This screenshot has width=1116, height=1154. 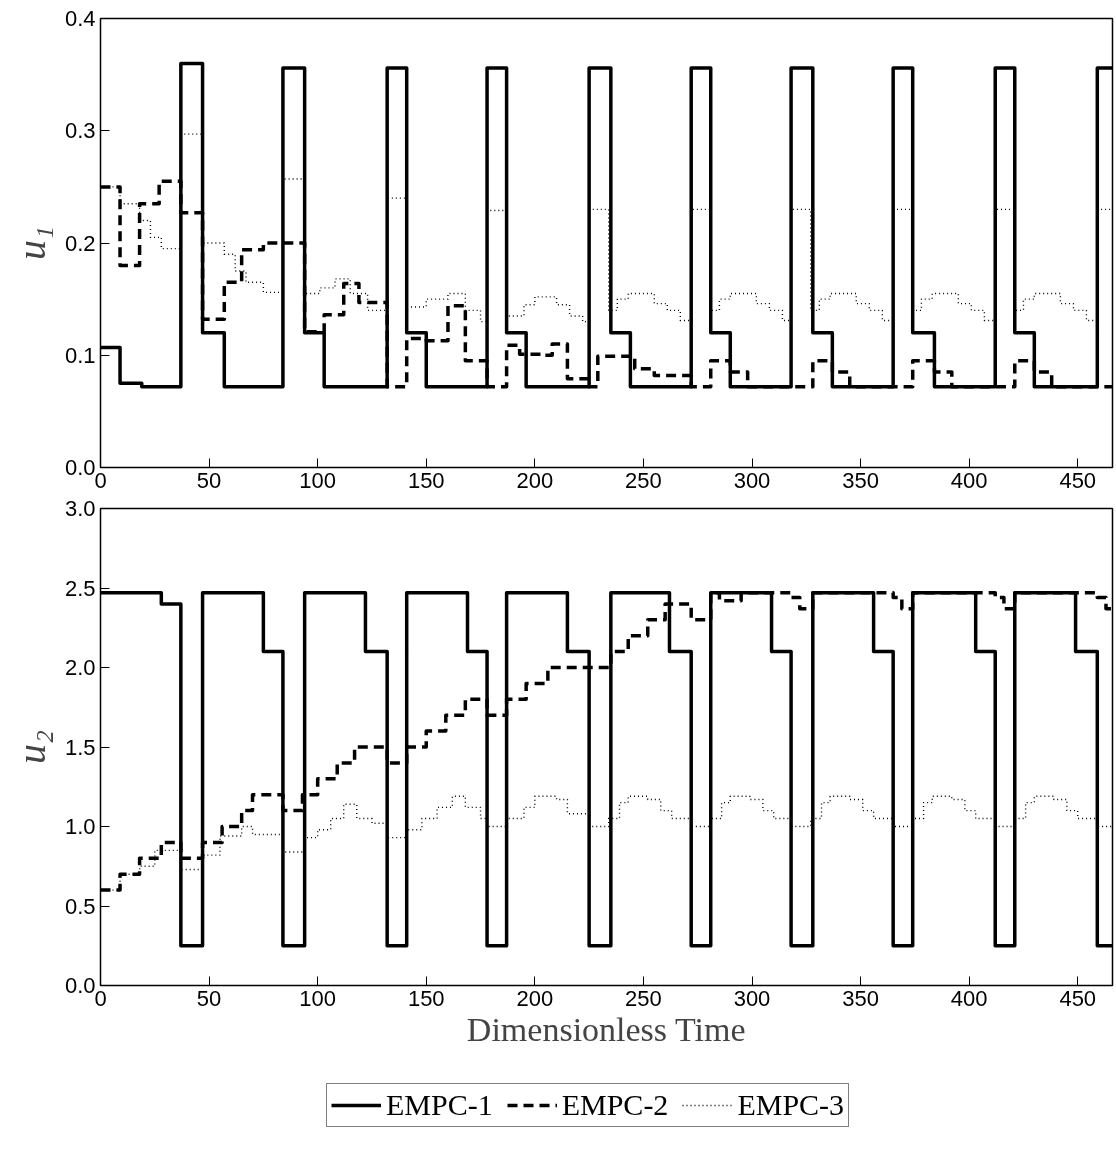 What do you see at coordinates (80, 355) in the screenshot?
I see `y-tick-label: 0.1` at bounding box center [80, 355].